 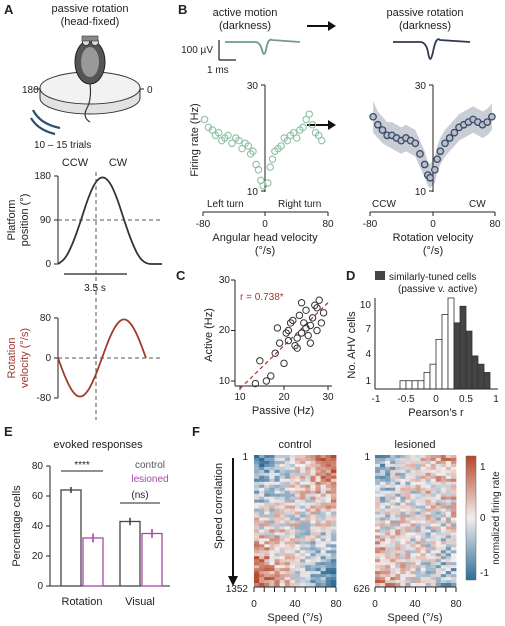 What do you see at coordinates (225, 204) in the screenshot?
I see `left-turn-label: Left turn` at bounding box center [225, 204].